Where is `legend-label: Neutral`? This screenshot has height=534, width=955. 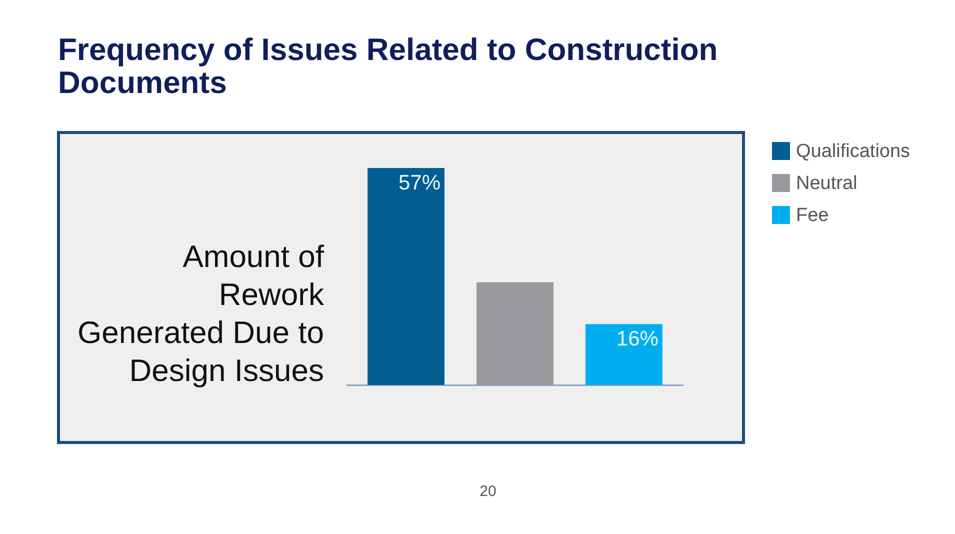
legend-label: Neutral is located at coordinates (827, 183).